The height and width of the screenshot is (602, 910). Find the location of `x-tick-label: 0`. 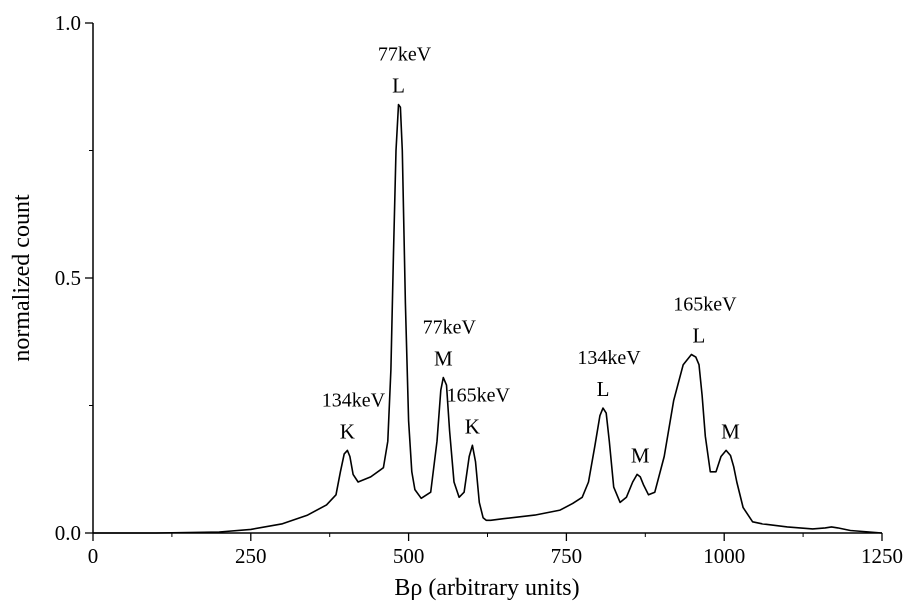

x-tick-label: 0 is located at coordinates (93, 556).